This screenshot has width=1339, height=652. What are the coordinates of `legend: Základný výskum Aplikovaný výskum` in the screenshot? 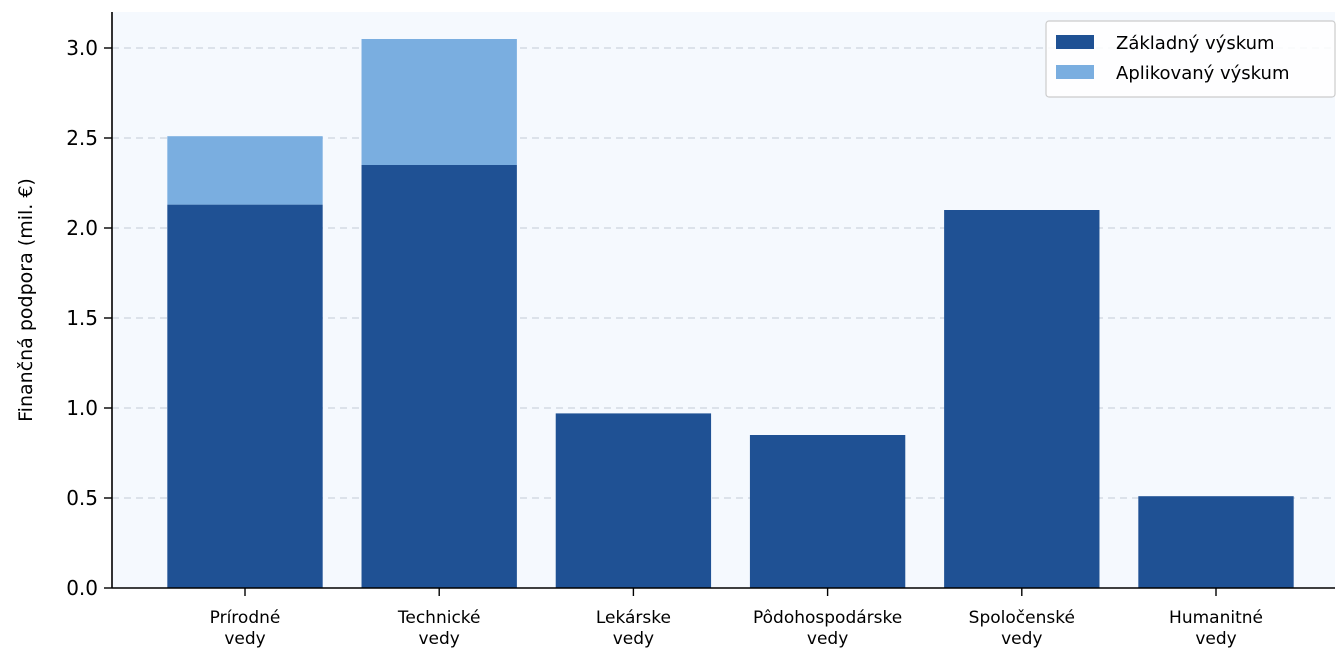 It's located at (1190, 59).